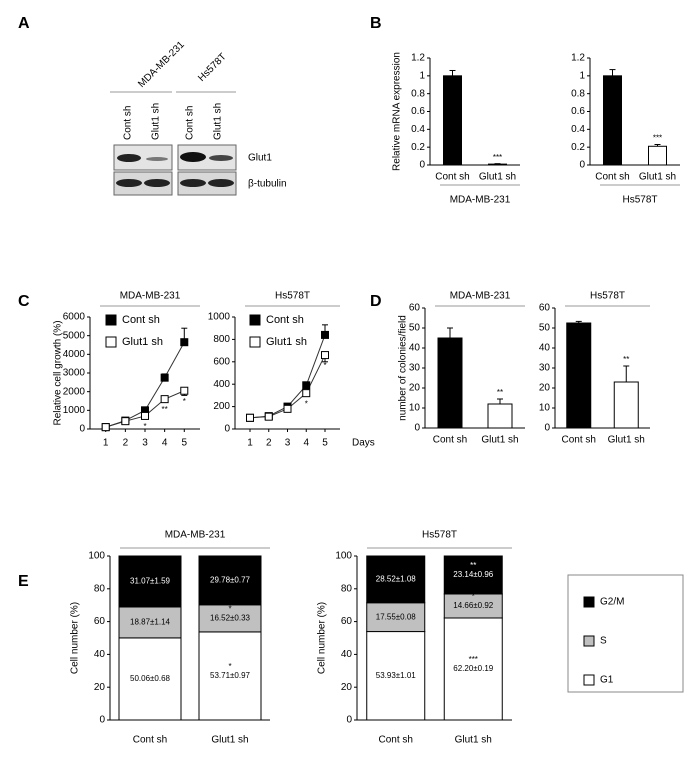 This screenshot has width=699, height=760. What do you see at coordinates (74, 391) in the screenshot?
I see `y-tick-label: 2000` at bounding box center [74, 391].